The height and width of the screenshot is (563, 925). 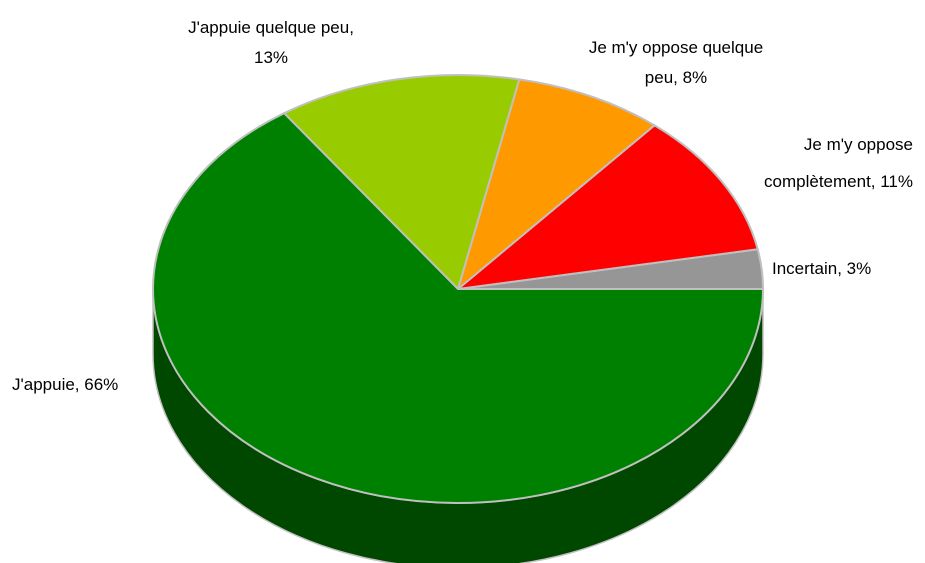 What do you see at coordinates (821, 268) in the screenshot?
I see `label-incertain: Incertain, 3%` at bounding box center [821, 268].